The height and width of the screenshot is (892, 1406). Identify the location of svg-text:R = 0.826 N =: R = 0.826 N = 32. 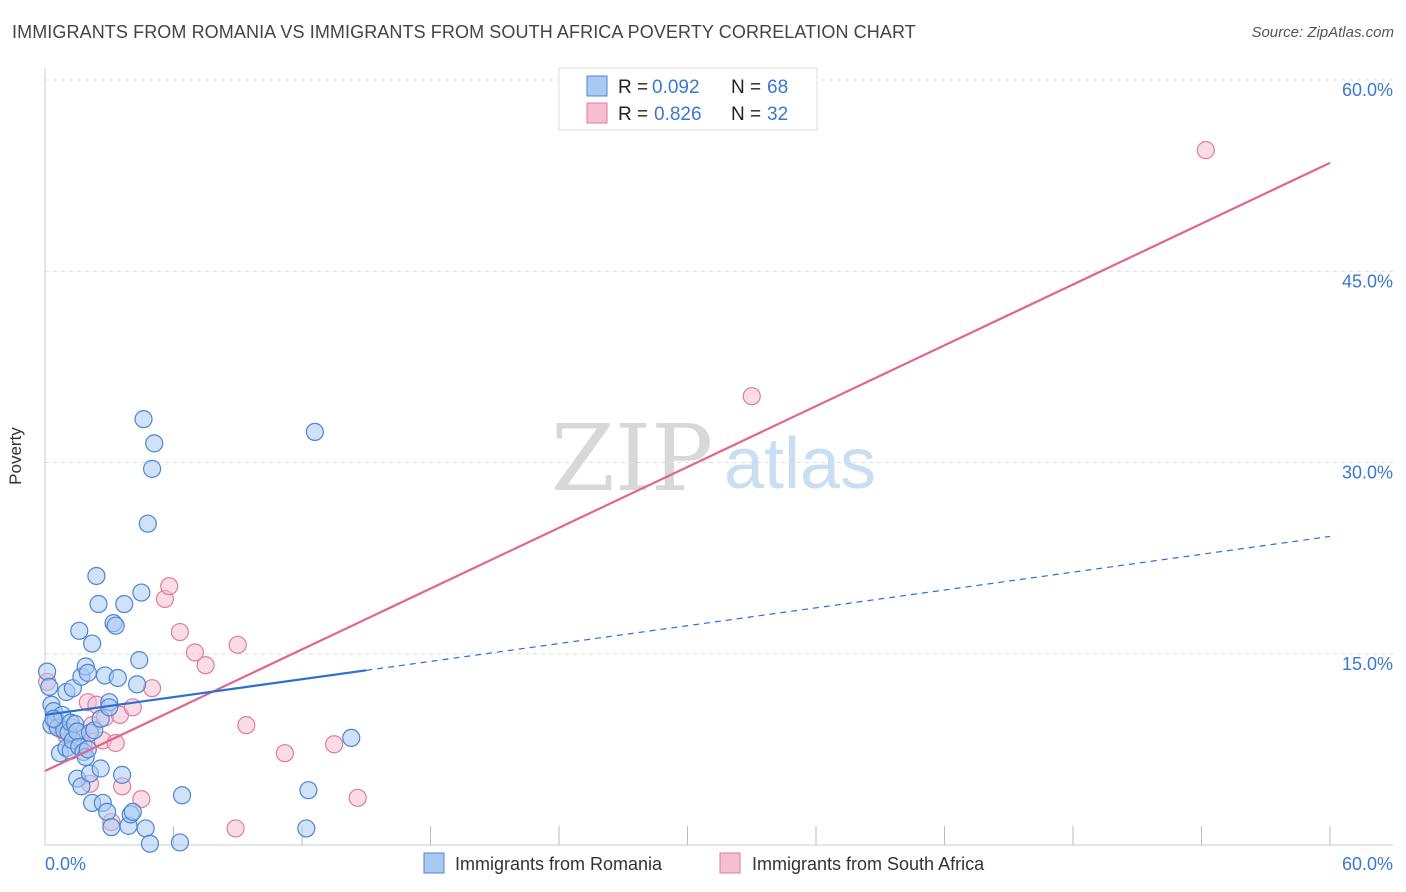
(703, 114).